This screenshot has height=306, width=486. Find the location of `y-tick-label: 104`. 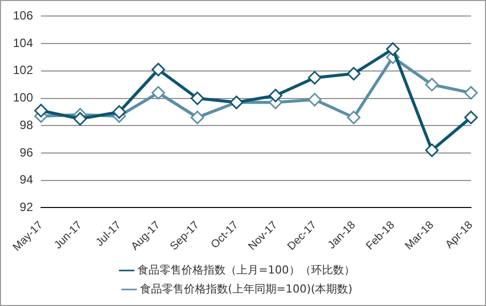

y-tick-label: 104 is located at coordinates (23, 43).